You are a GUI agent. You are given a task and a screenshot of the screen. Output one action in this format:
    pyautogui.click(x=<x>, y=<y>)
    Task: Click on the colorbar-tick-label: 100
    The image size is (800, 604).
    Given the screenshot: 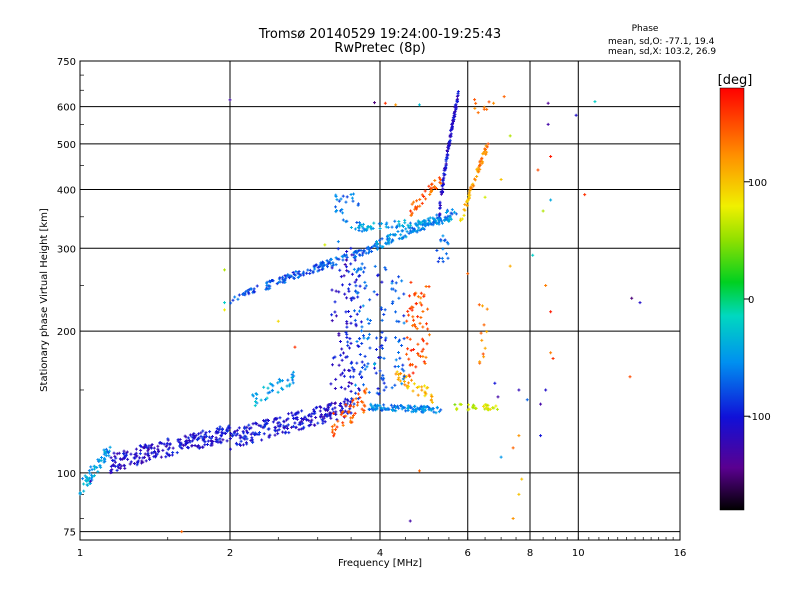 What is the action you would take?
    pyautogui.click(x=757, y=183)
    